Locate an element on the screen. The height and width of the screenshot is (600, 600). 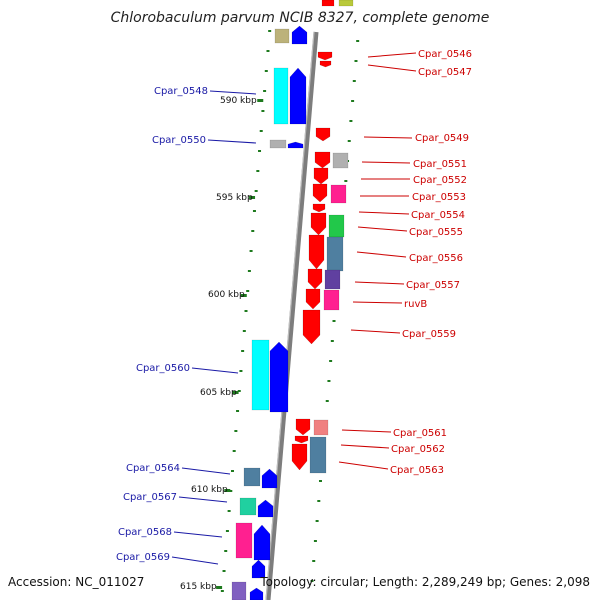
accession-text: Accession: NC_011027 is located at coordinates (76, 582).